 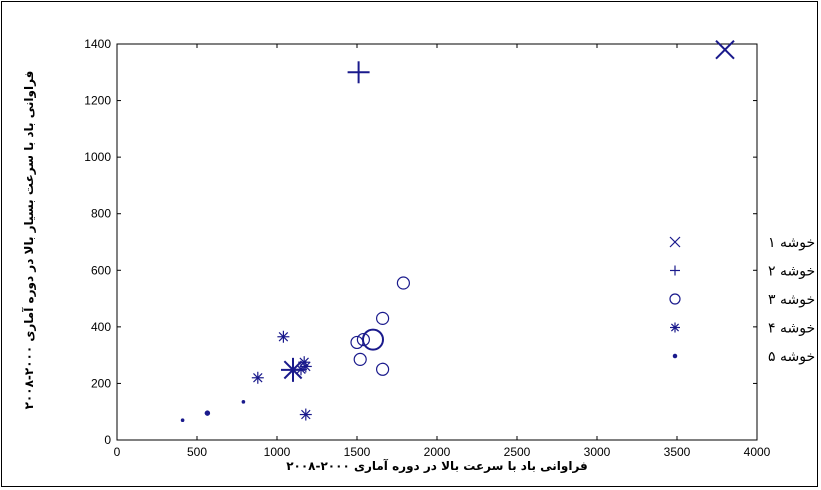 I want to click on x-tick-label: 3500, so click(x=677, y=452).